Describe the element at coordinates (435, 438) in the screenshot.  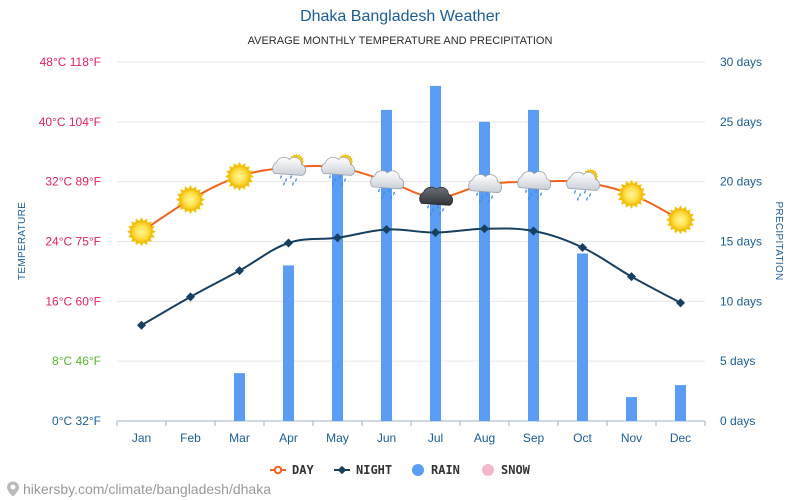
I see `x-tick-label: Jul` at that location.